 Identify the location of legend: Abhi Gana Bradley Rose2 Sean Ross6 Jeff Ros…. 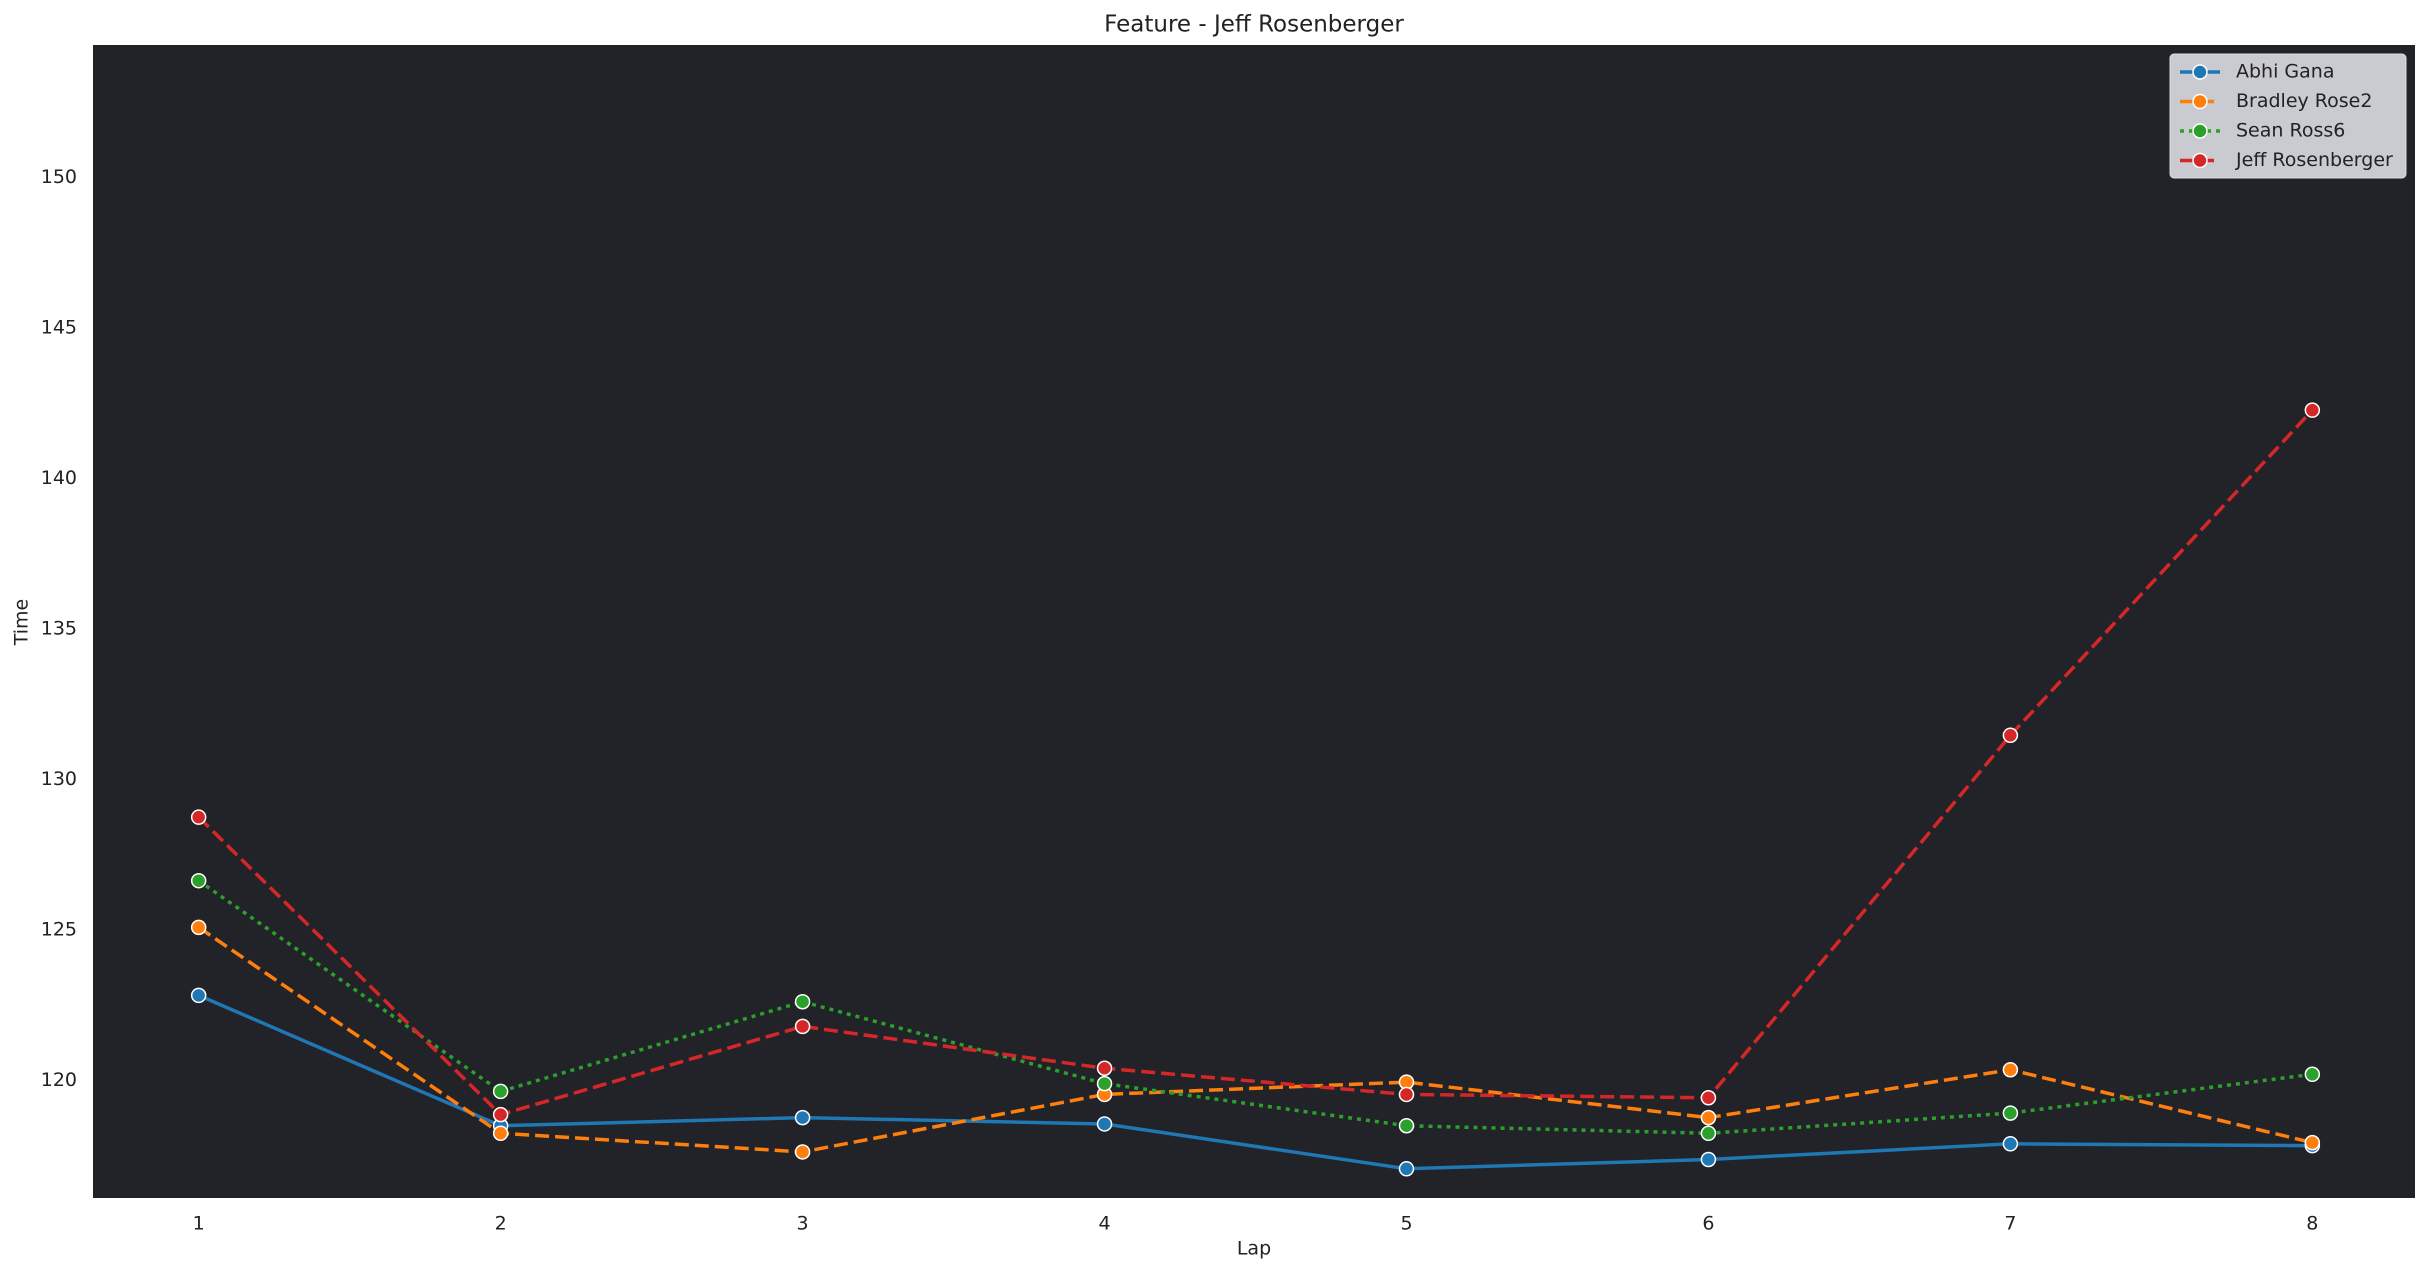
(2288, 116).